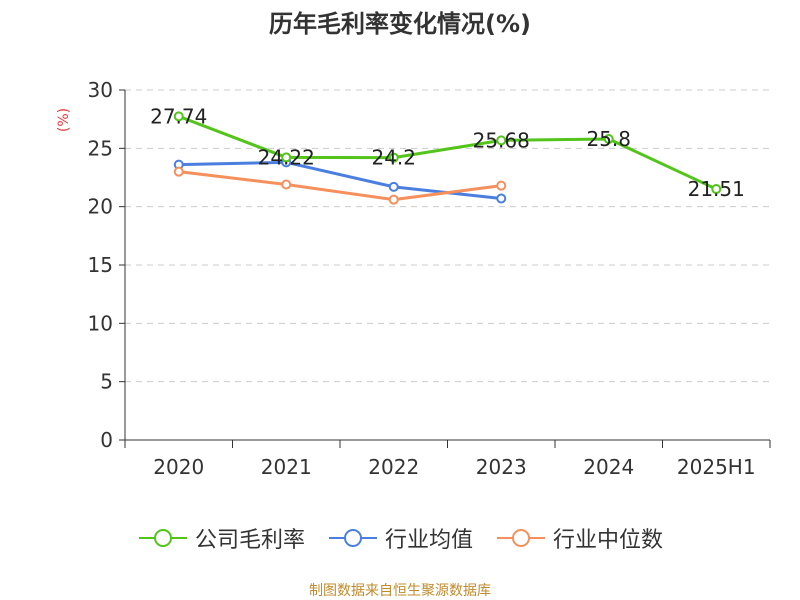 This screenshot has width=800, height=600. I want to click on data-label: 25.8, so click(608, 139).